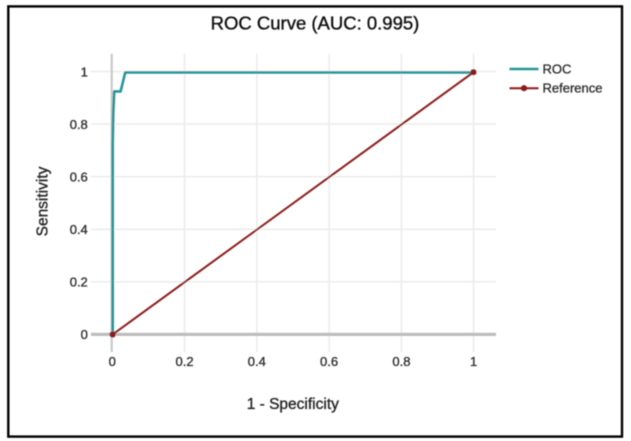  I want to click on svg-text: Reference, so click(573, 88).